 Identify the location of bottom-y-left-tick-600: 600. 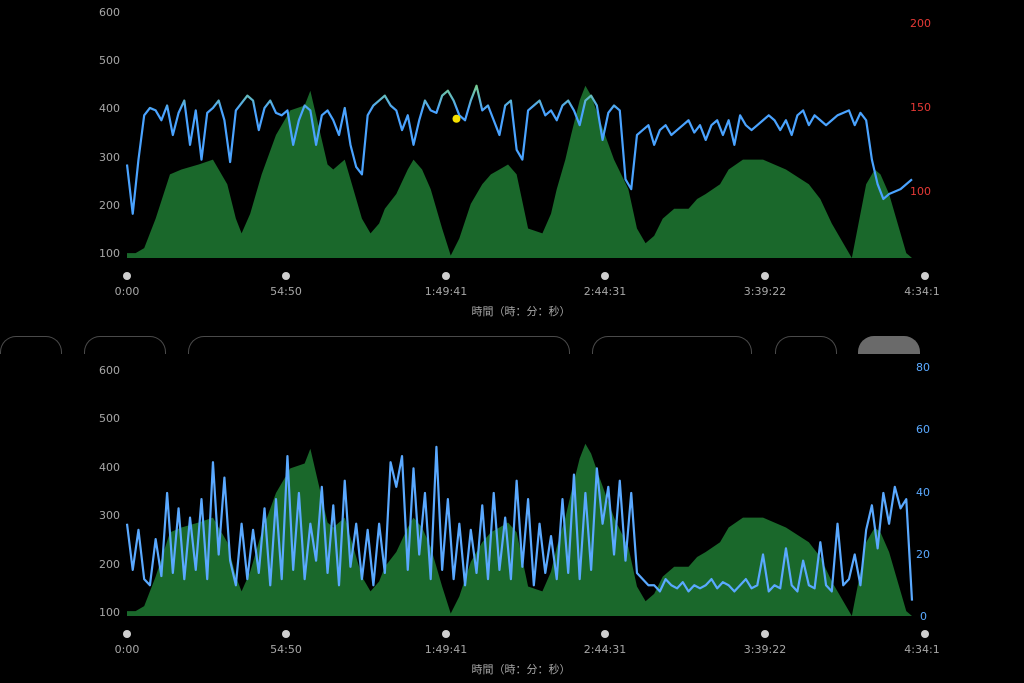
(109, 370).